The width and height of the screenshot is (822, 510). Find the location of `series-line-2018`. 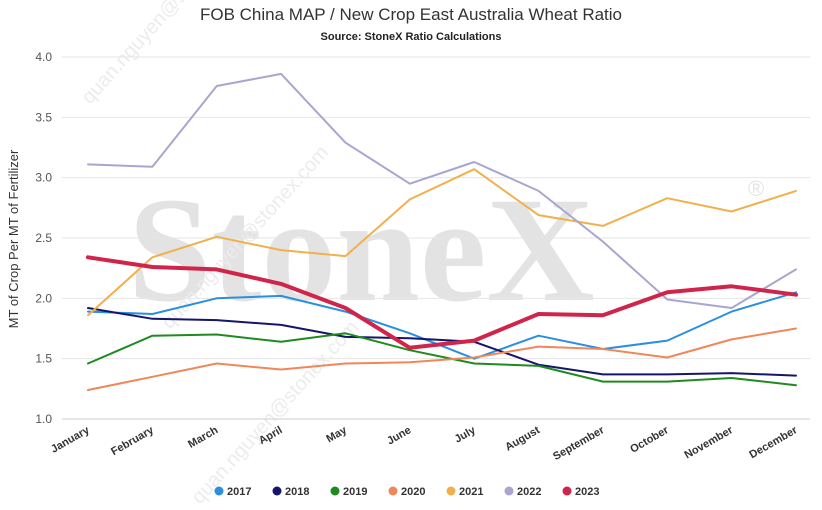

series-line-2018 is located at coordinates (442, 342).